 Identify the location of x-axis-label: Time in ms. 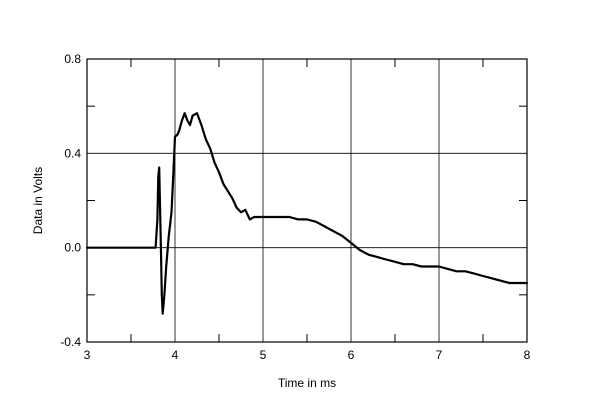
(307, 383).